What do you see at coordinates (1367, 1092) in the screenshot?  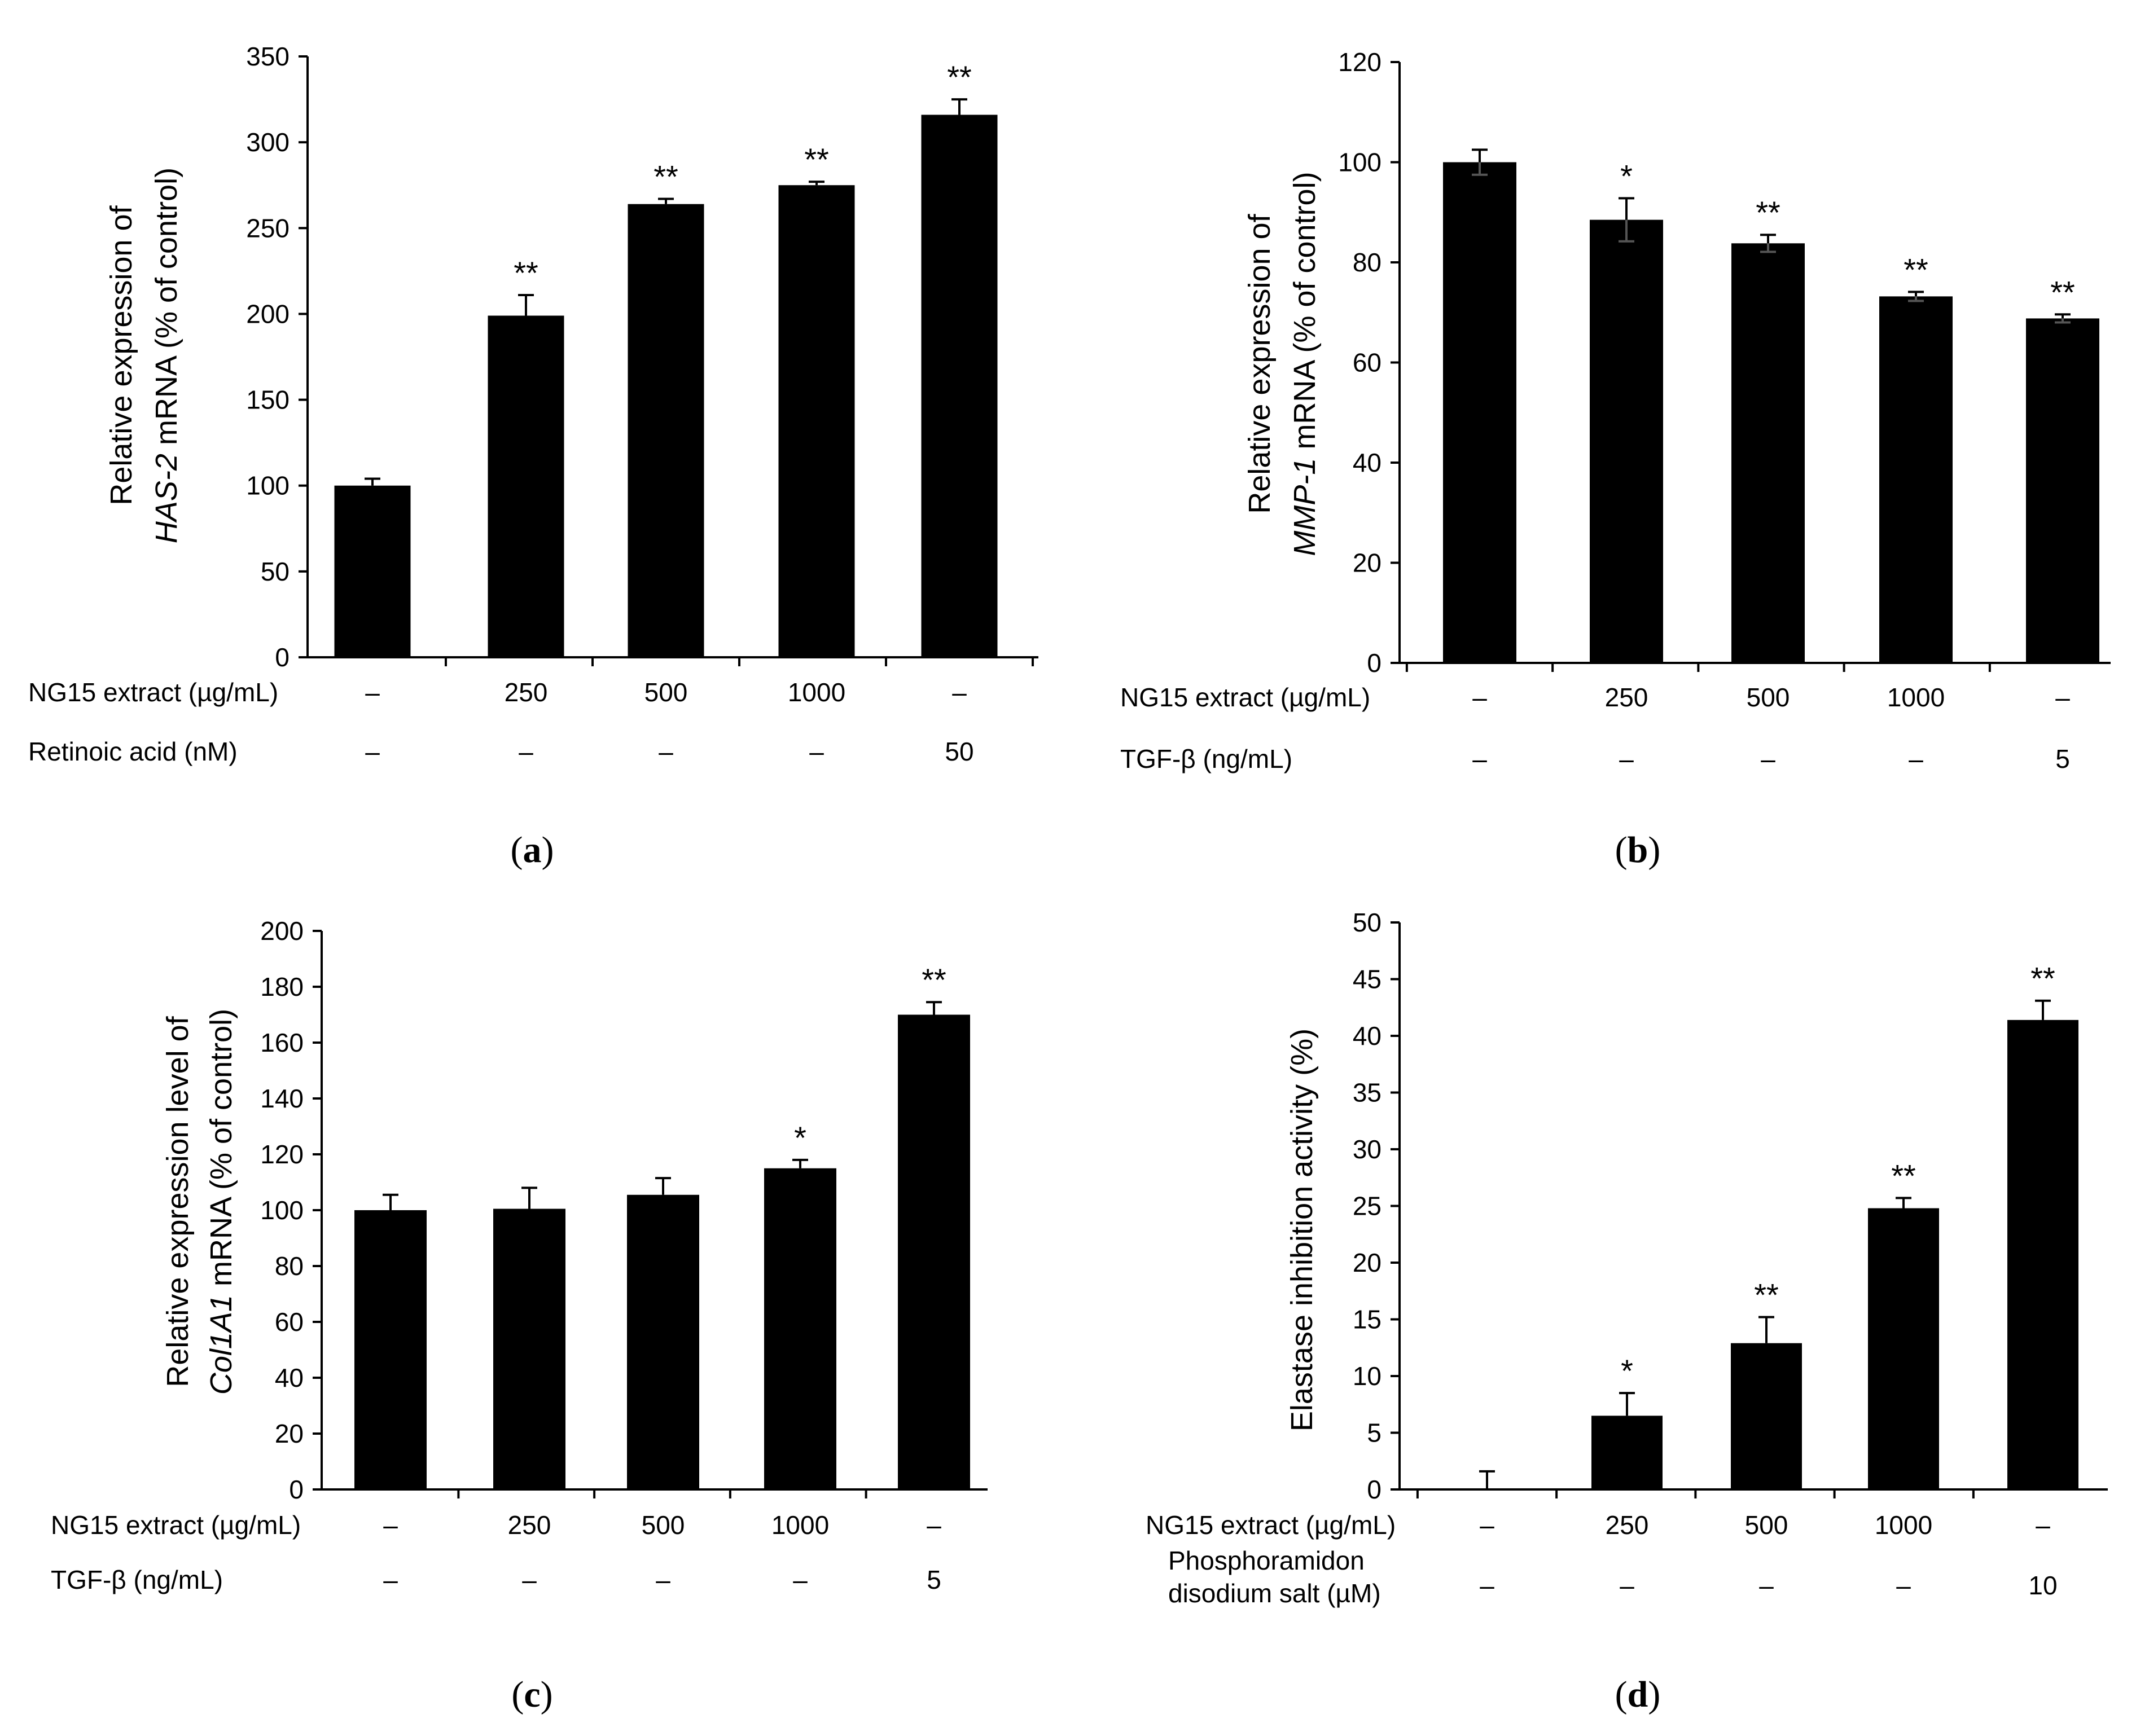 I see `y-tick-label: 35` at bounding box center [1367, 1092].